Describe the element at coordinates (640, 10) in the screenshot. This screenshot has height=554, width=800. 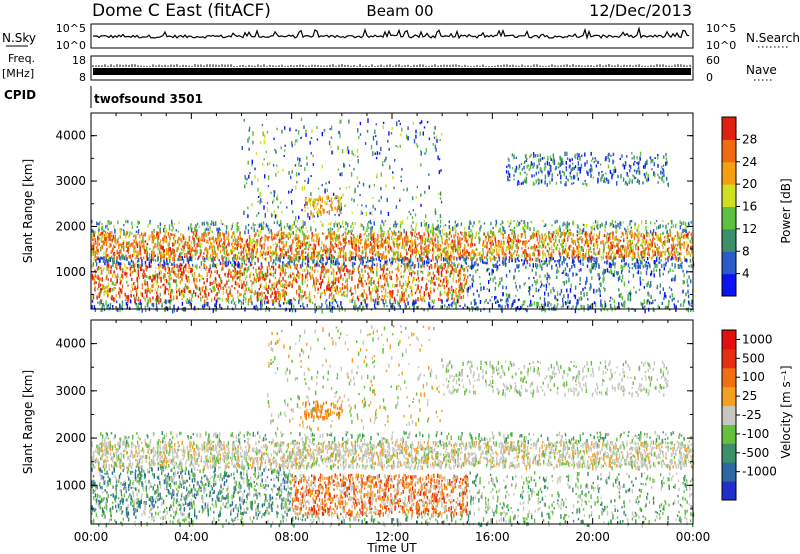
I see `date-title: 12/Dec/2013` at that location.